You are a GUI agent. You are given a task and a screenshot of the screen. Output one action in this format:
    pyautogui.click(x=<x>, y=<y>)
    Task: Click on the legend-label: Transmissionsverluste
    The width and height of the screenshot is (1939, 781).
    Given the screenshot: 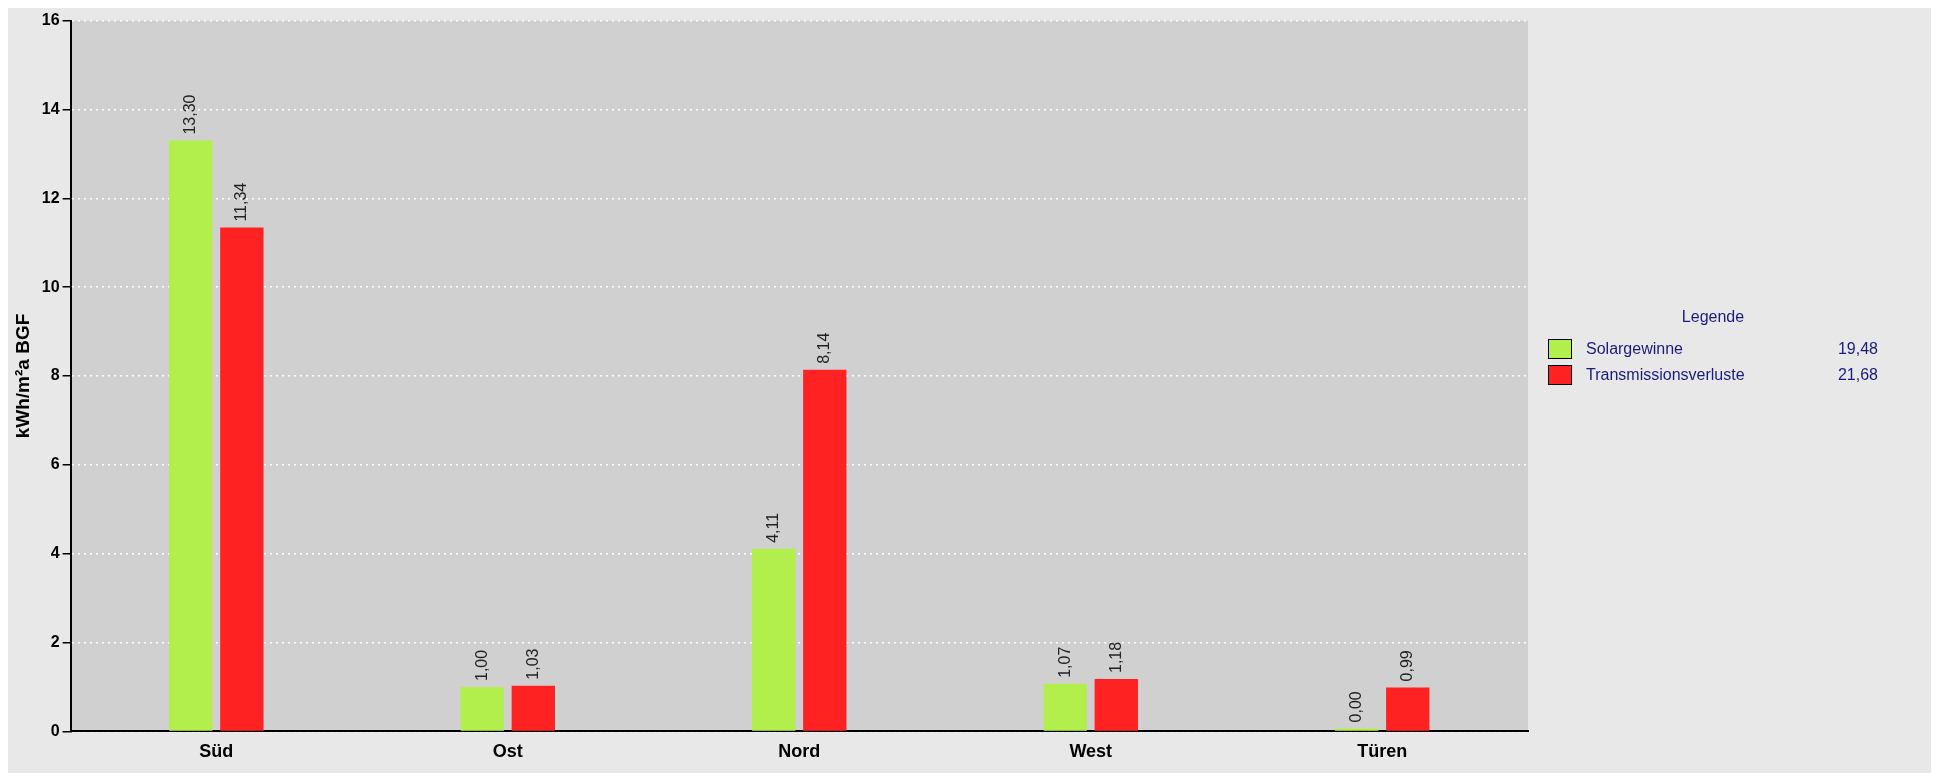 What is the action you would take?
    pyautogui.click(x=1666, y=375)
    